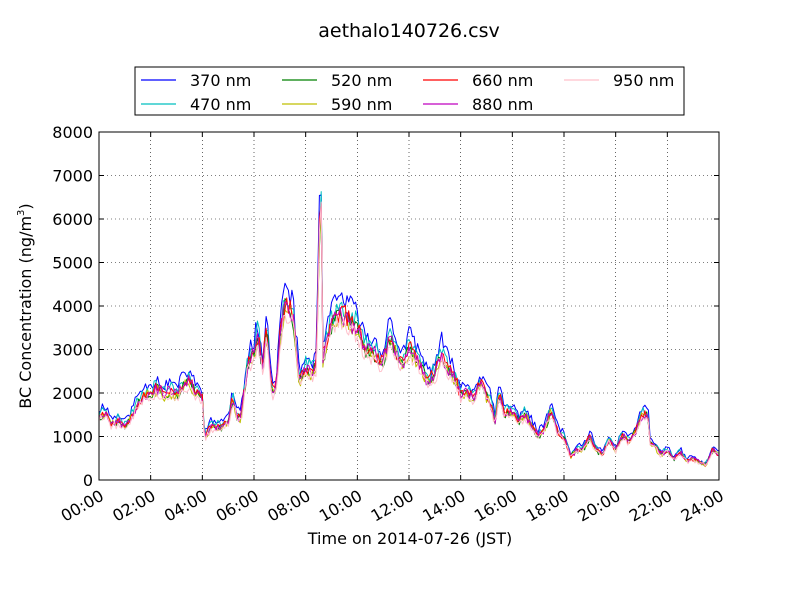 The image size is (800, 600). What do you see at coordinates (21, 213) in the screenshot?
I see `y-axis-label-sup: 3` at bounding box center [21, 213].